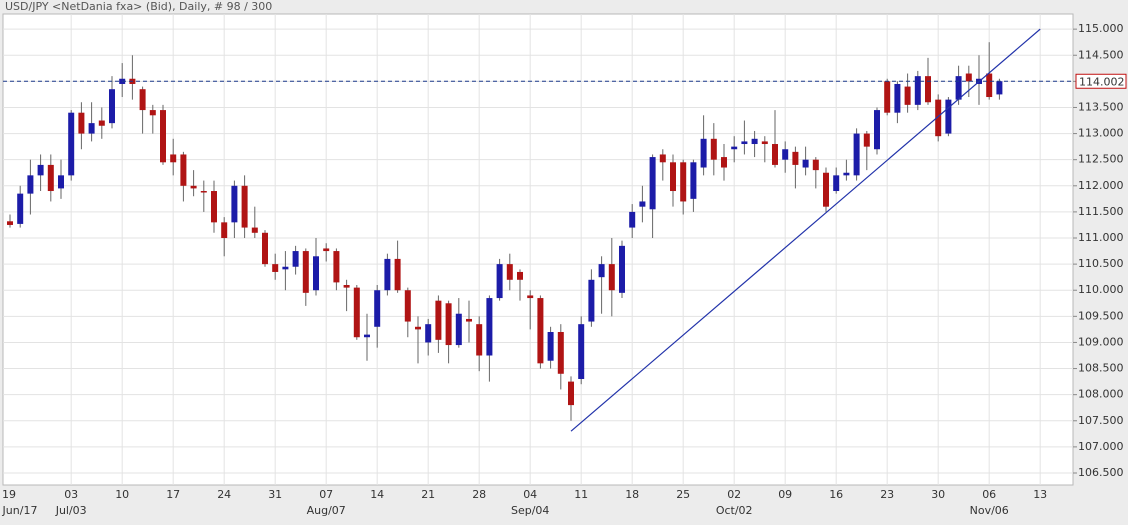 Image resolution: width=1128 pixels, height=525 pixels. Describe the element at coordinates (1101, 289) in the screenshot. I see `y-tick-label: 110.000` at that location.